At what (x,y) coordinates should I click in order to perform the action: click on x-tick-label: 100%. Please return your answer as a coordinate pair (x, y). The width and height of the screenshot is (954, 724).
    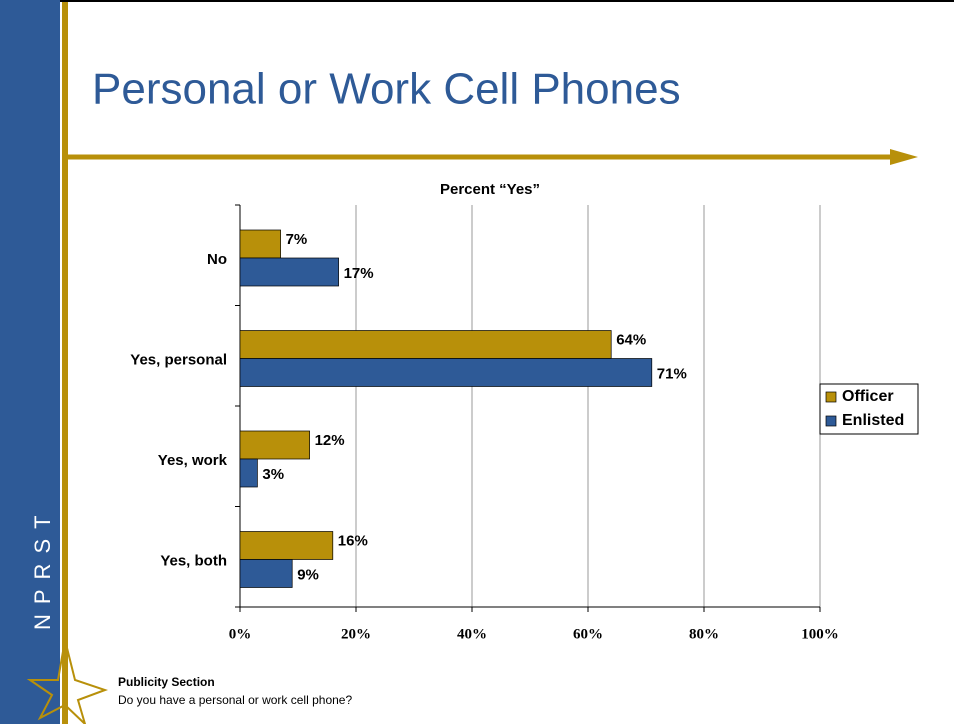
    Looking at the image, I should click on (820, 634).